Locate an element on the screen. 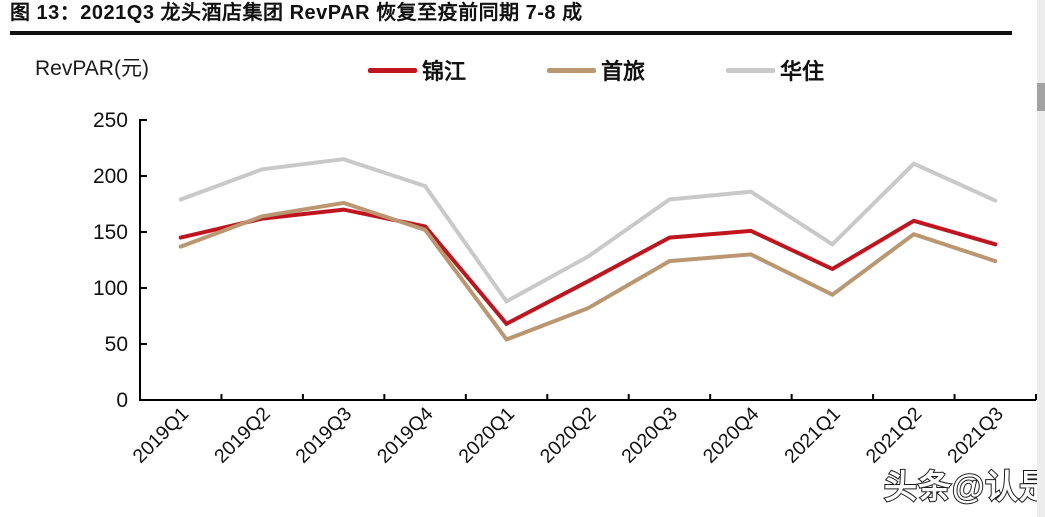  y-tick-label: 0 is located at coordinates (122, 400).